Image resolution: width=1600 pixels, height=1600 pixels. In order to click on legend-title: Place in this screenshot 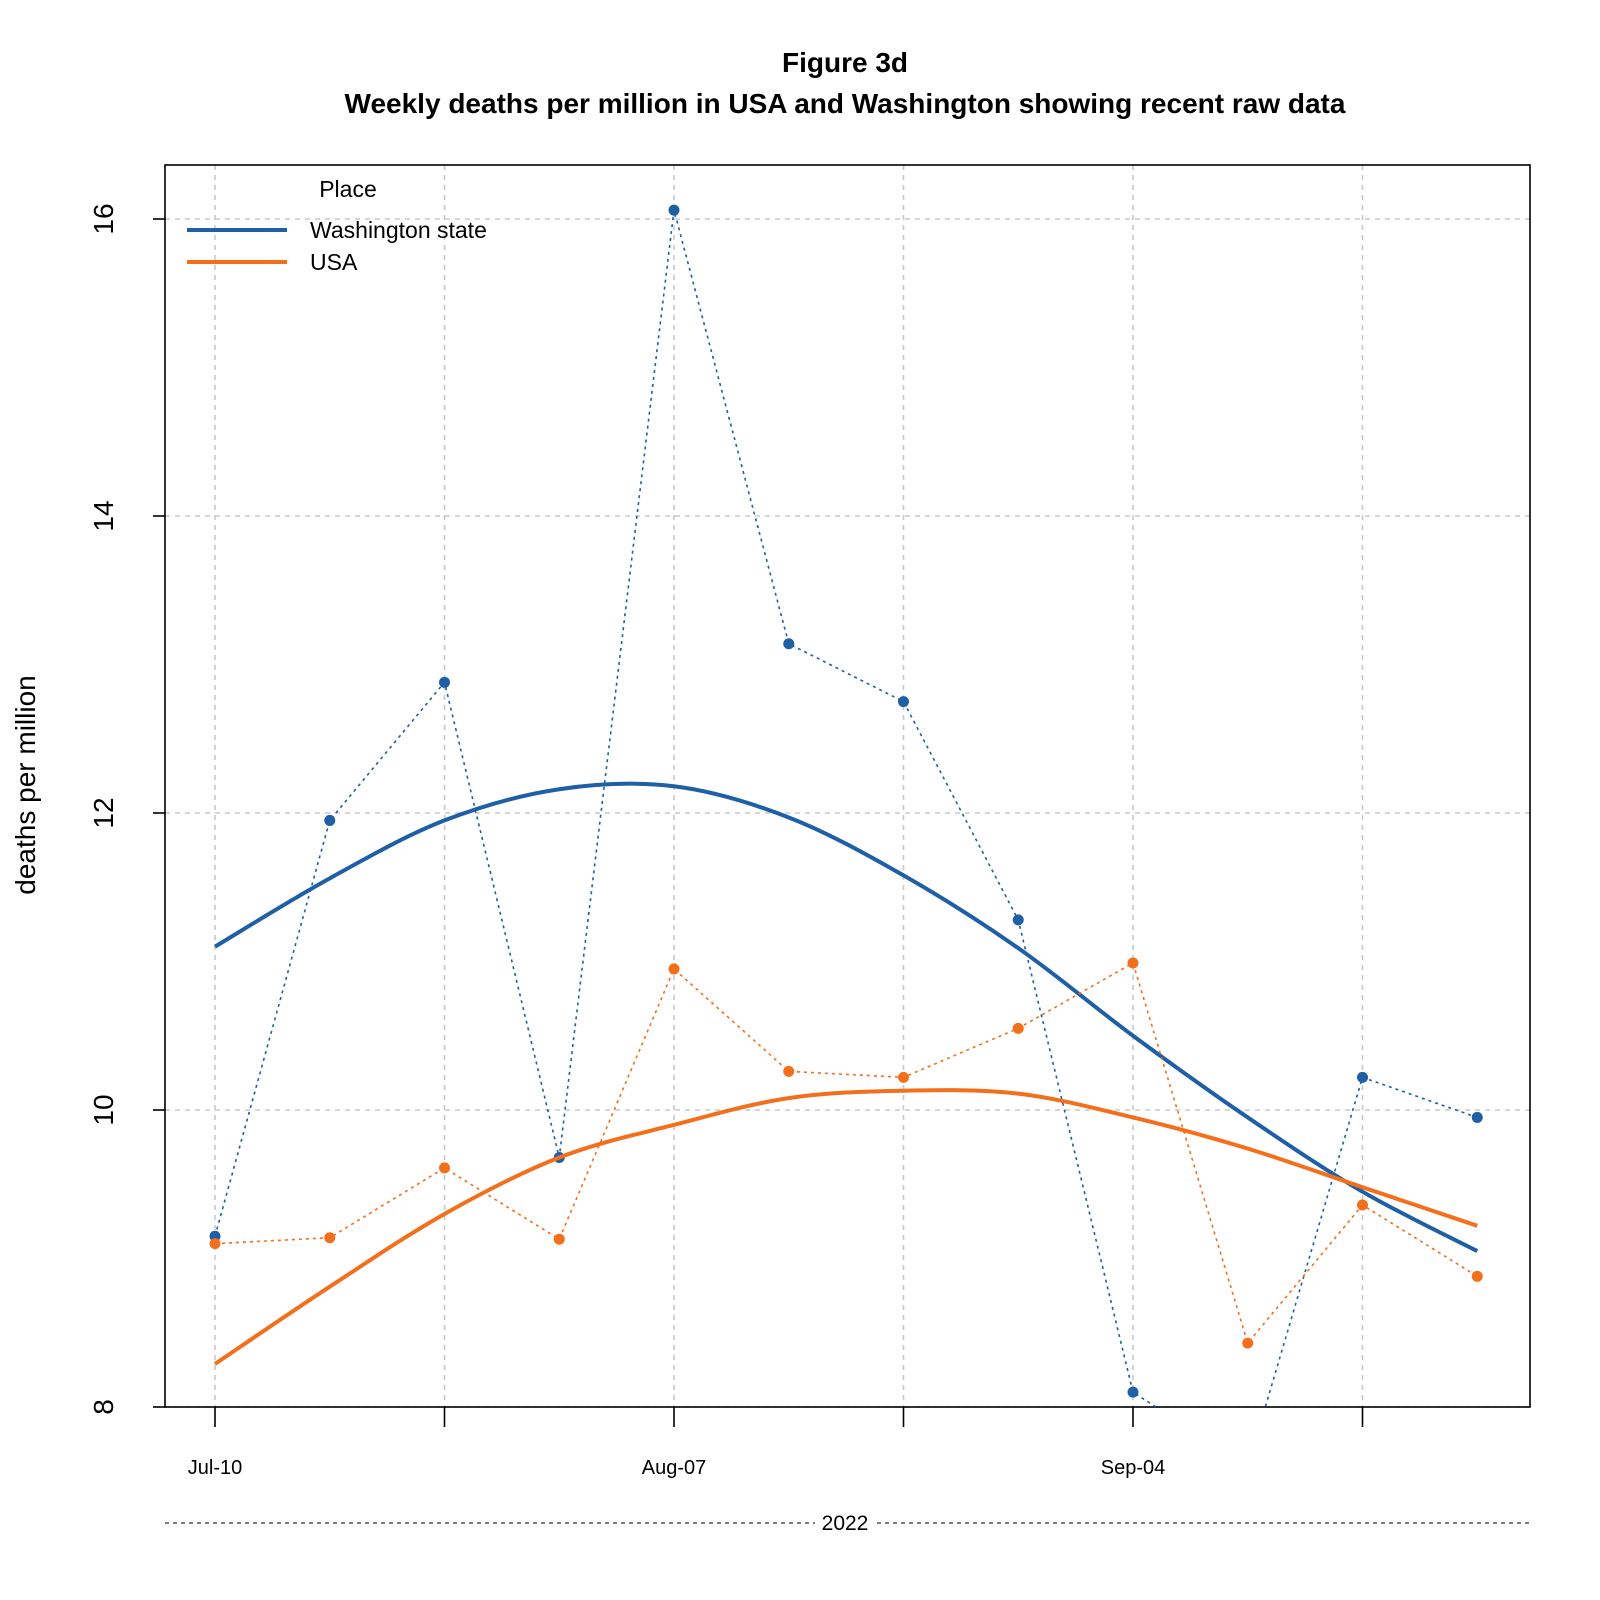, I will do `click(348, 189)`.